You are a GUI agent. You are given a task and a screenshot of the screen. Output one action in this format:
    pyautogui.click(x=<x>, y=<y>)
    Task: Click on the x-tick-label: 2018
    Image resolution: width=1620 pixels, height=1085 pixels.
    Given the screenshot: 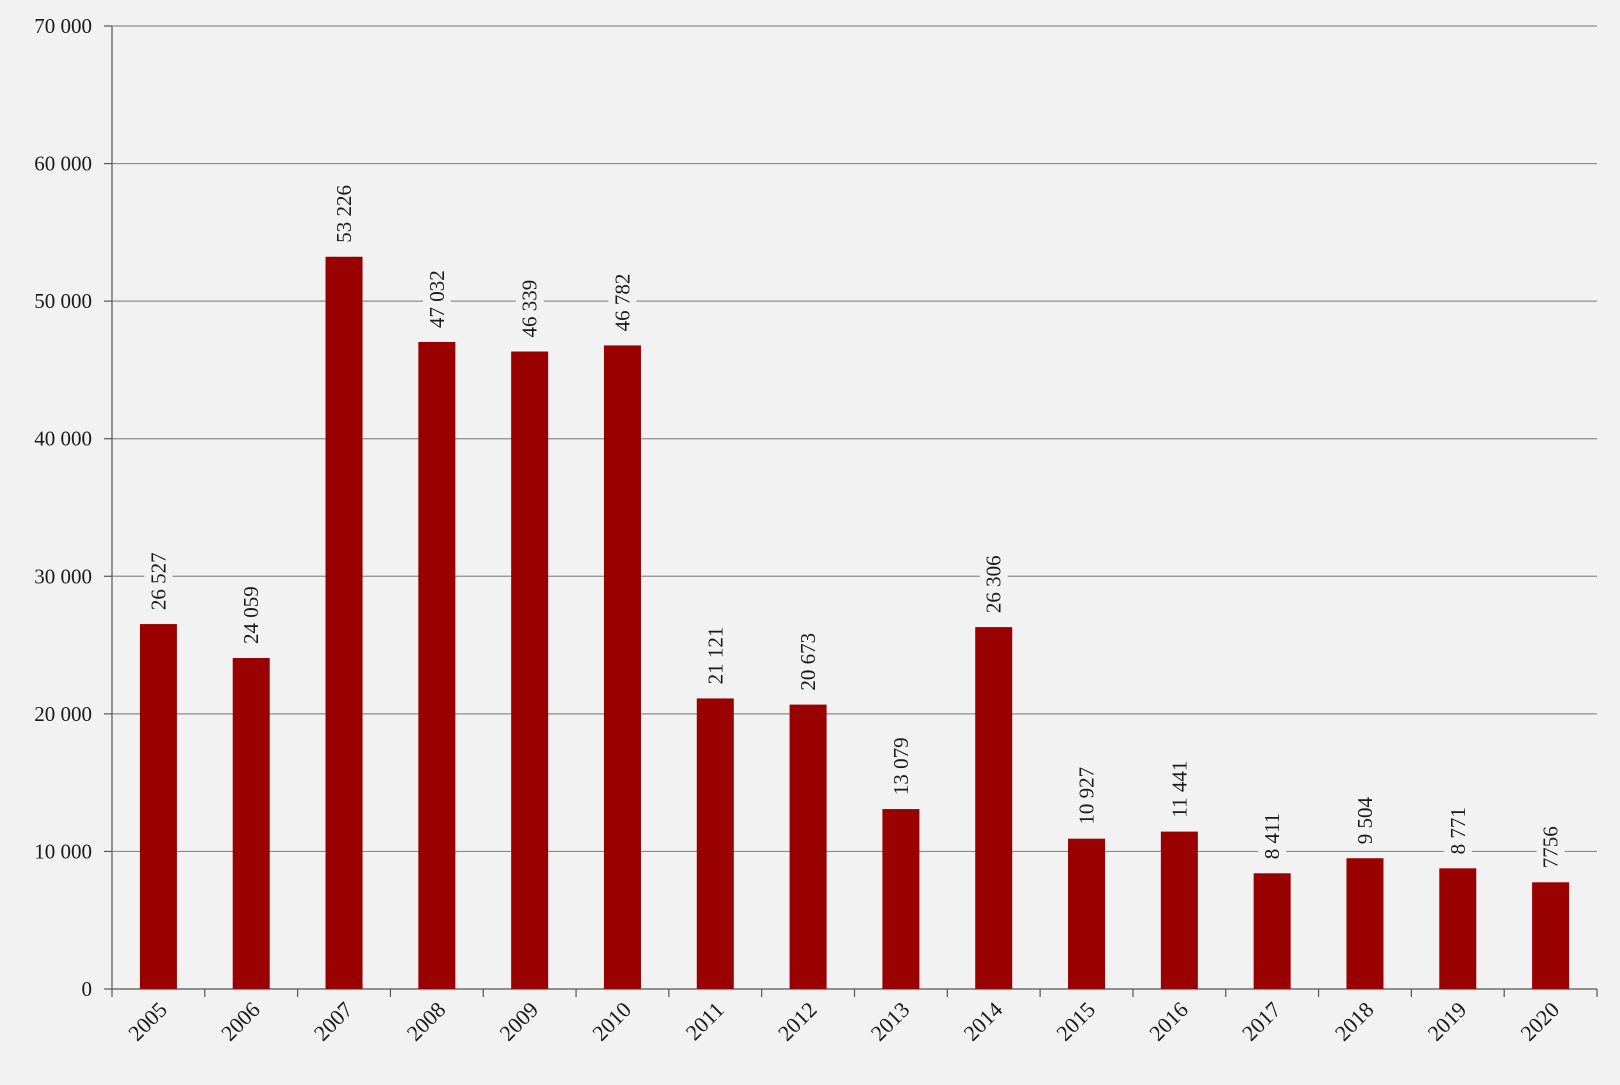 What is the action you would take?
    pyautogui.click(x=1354, y=1021)
    